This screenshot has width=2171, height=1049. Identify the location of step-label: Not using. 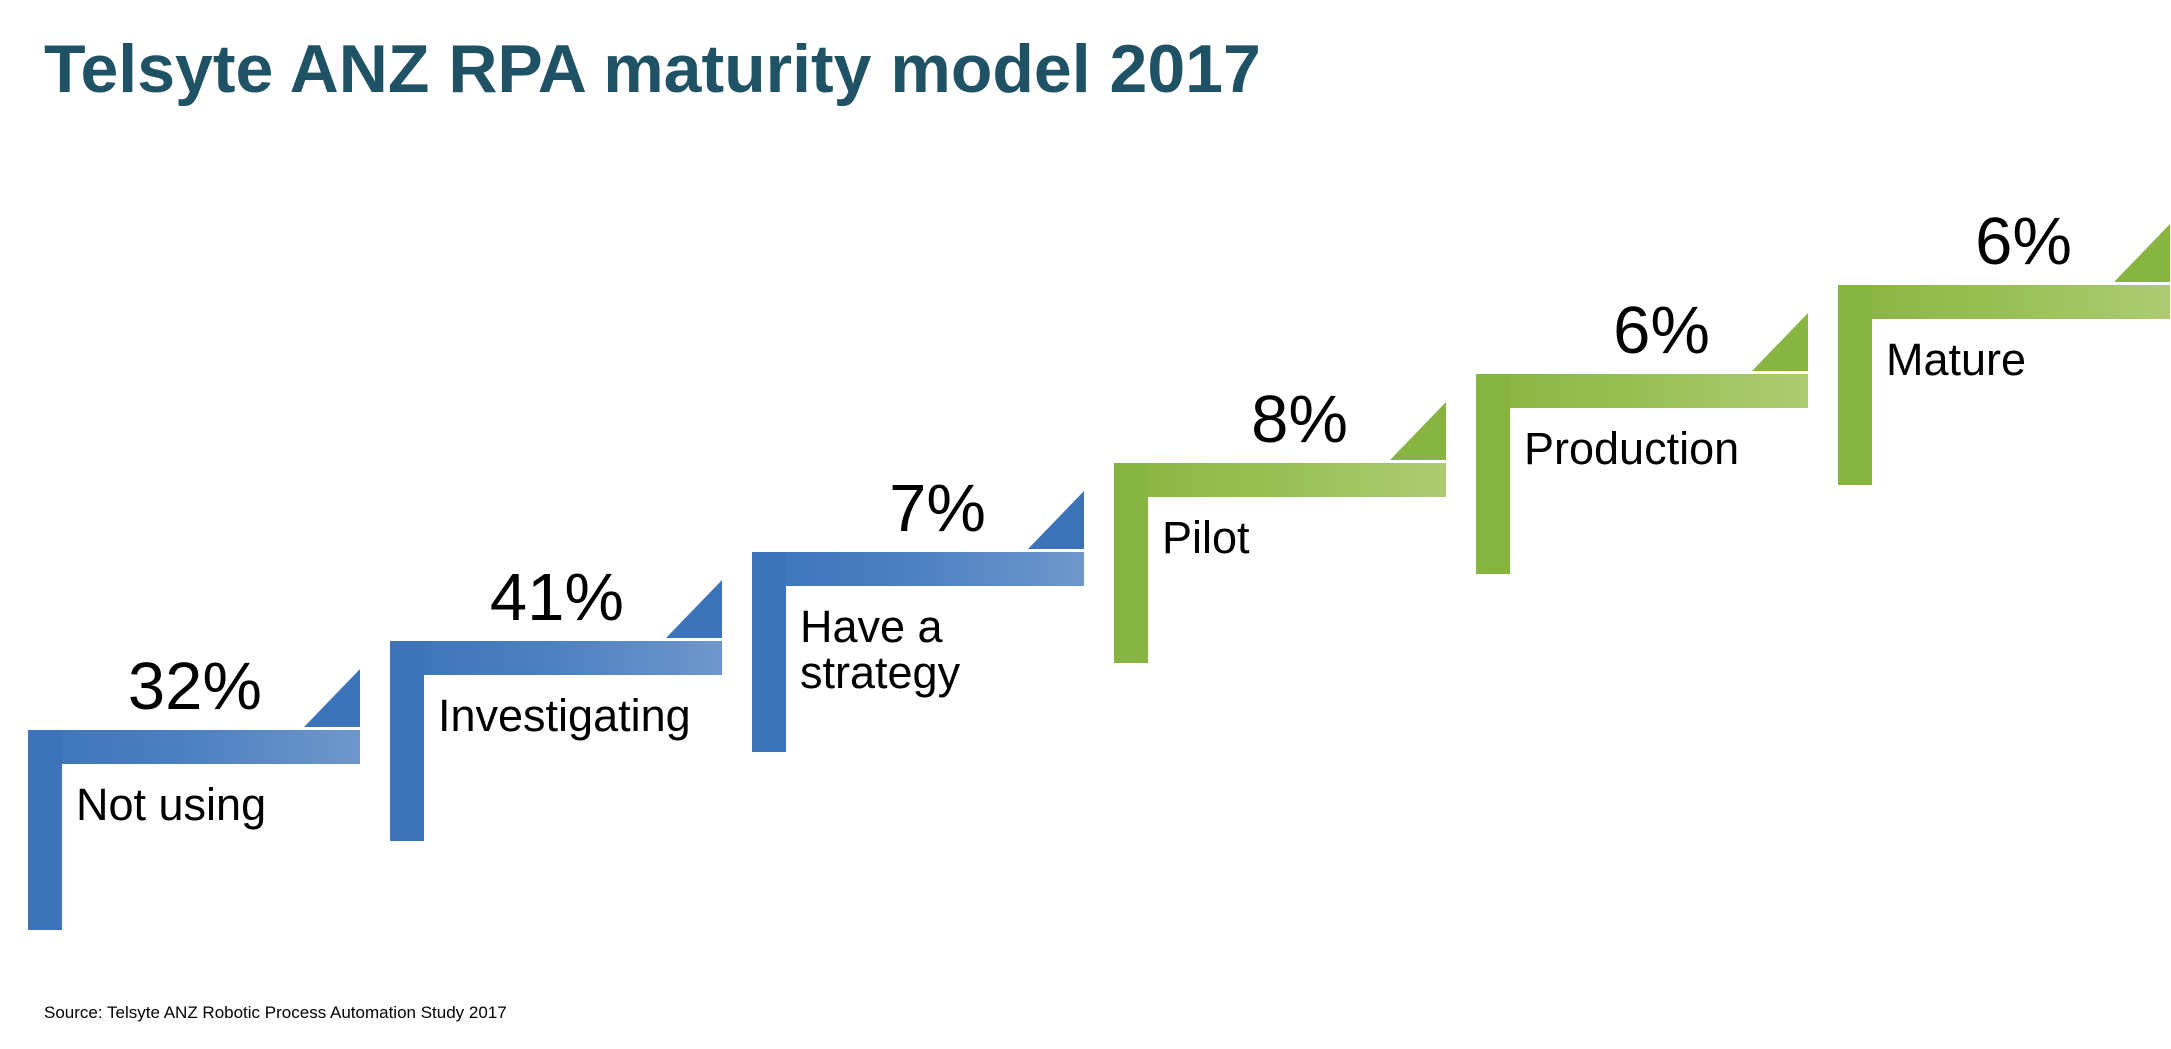
(171, 804).